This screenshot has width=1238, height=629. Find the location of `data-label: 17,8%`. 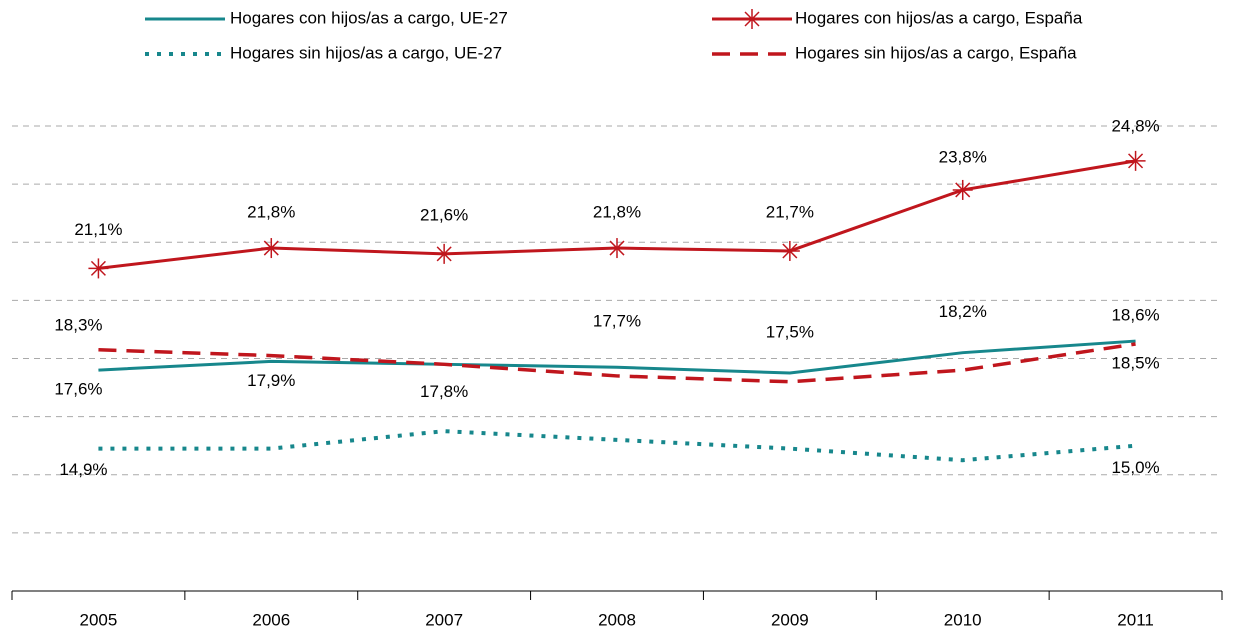

data-label: 17,8% is located at coordinates (444, 391).